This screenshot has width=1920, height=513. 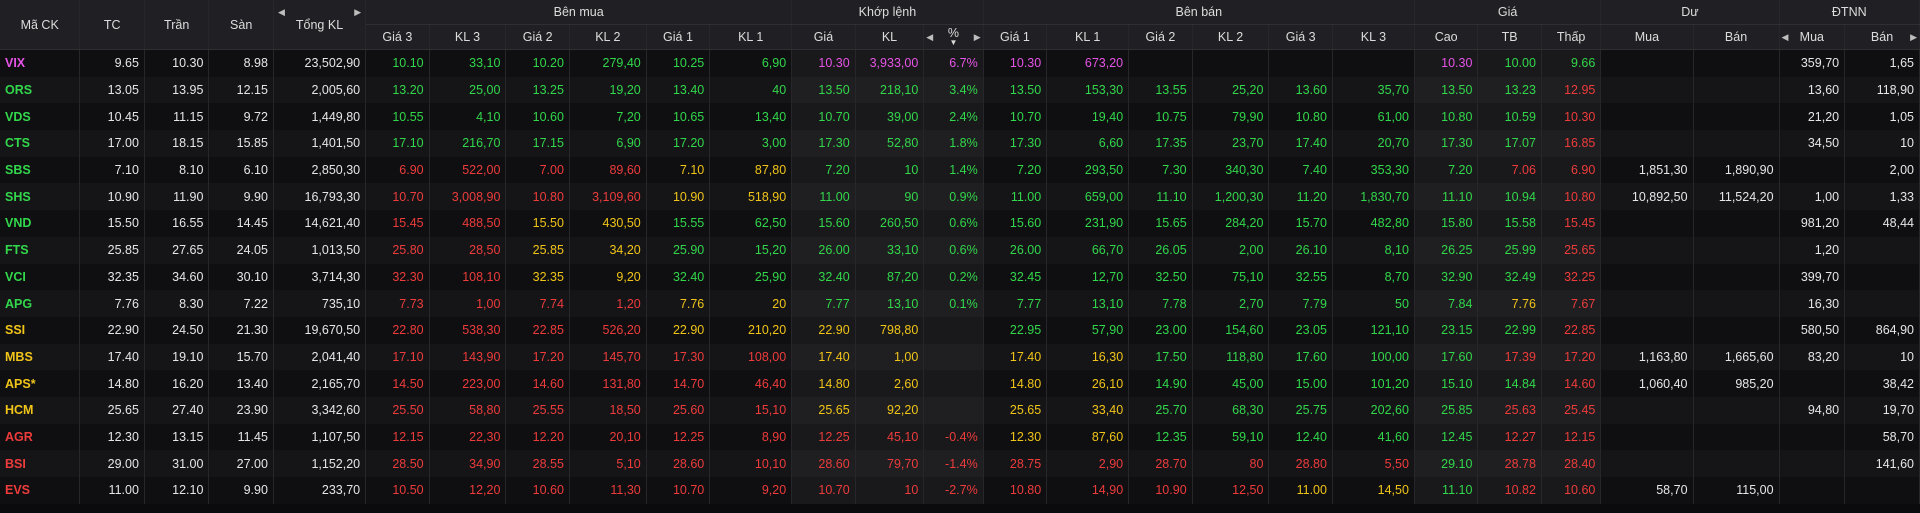 I want to click on buy-vol2-cell: 11,30, so click(x=608, y=490).